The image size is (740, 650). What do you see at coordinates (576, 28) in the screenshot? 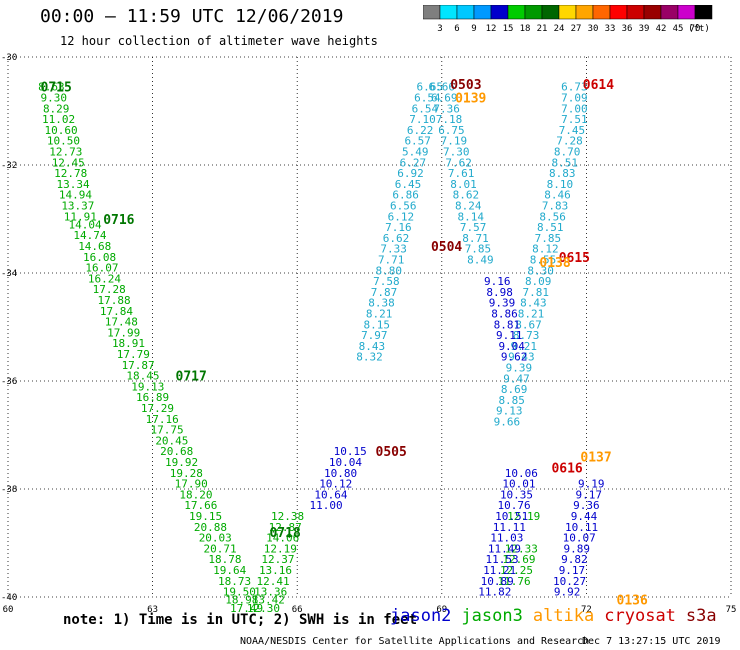
I see `colorbar-label: 27` at bounding box center [576, 28].